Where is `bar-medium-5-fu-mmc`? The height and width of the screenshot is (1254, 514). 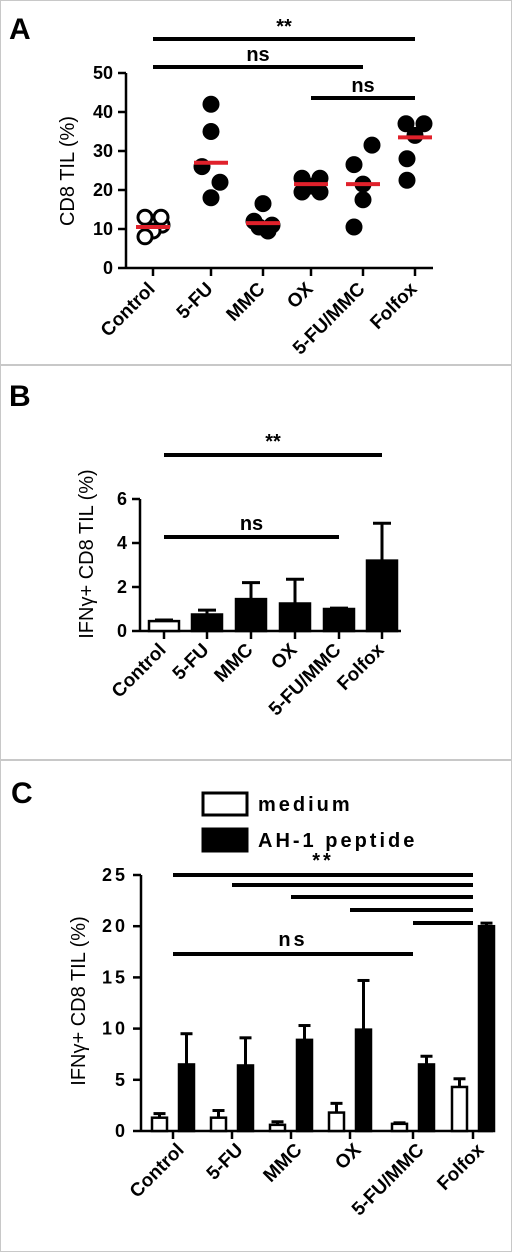
bar-medium-5-fu-mmc is located at coordinates (399, 1127).